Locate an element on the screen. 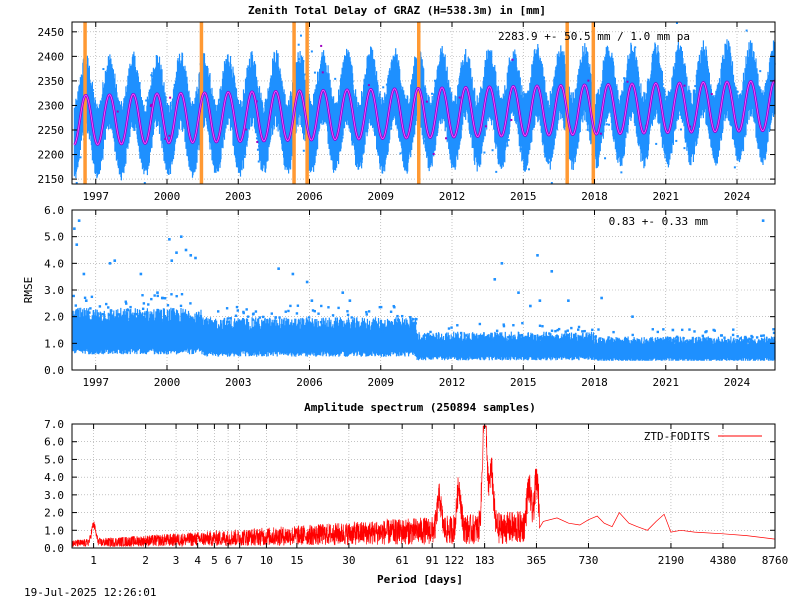 The height and width of the screenshot is (600, 800). rmse-x-tick-label: 2012 is located at coordinates (452, 382).